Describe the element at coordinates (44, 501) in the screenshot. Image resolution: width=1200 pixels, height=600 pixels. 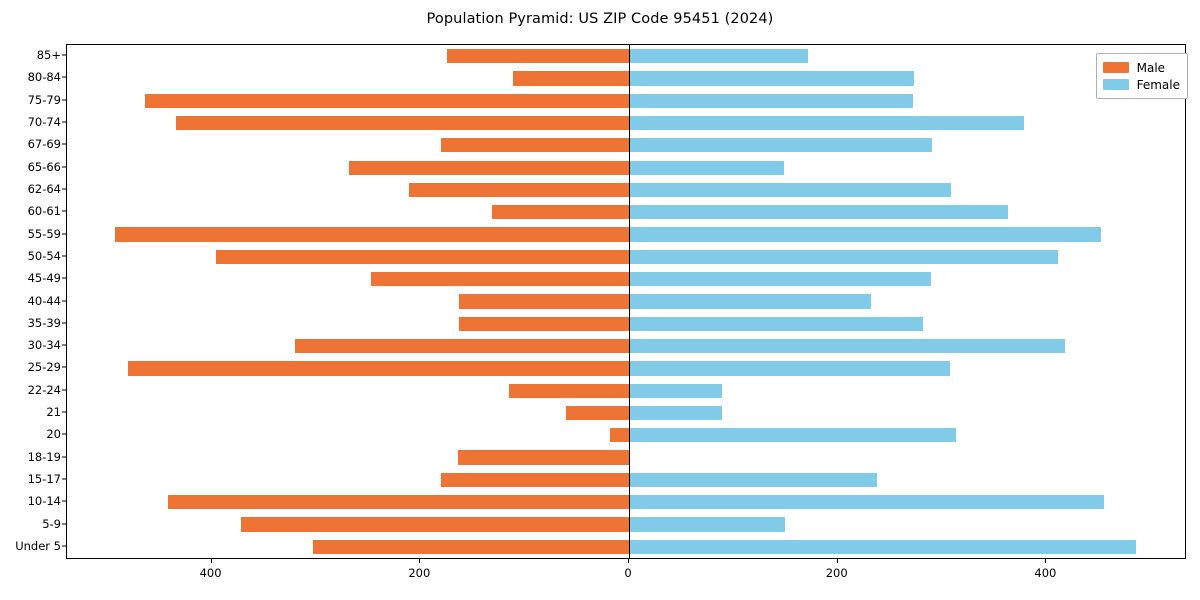
I see `y-axis-label-10-14: 10-14` at that location.